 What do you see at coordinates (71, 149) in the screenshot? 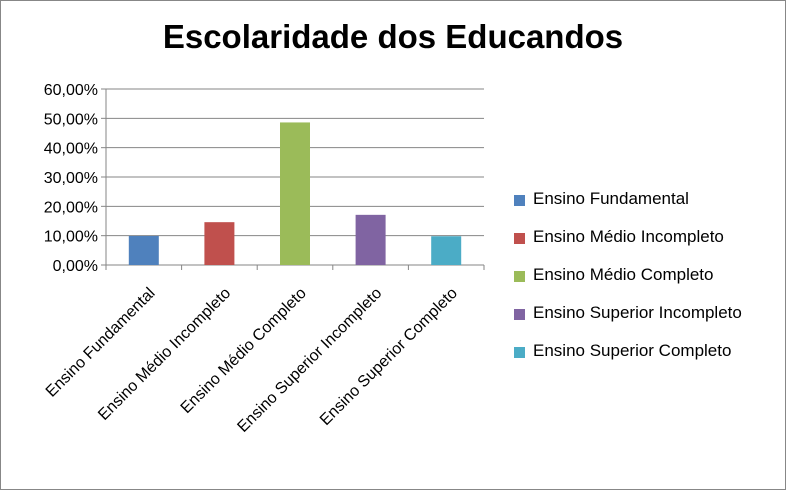
I see `y-tick-label: 40,00%` at bounding box center [71, 149].